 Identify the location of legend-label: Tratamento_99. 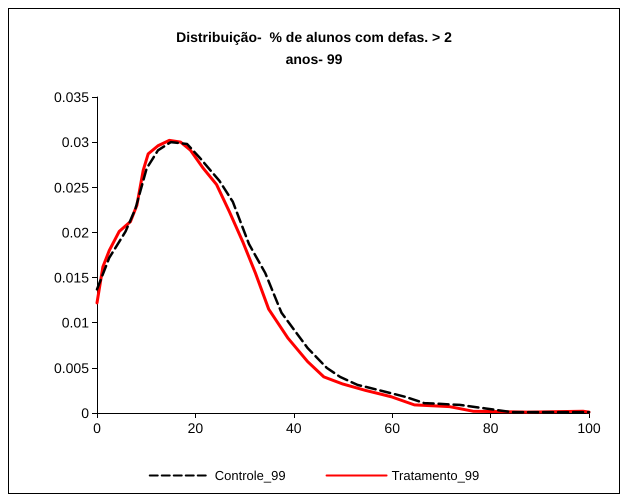
(436, 475).